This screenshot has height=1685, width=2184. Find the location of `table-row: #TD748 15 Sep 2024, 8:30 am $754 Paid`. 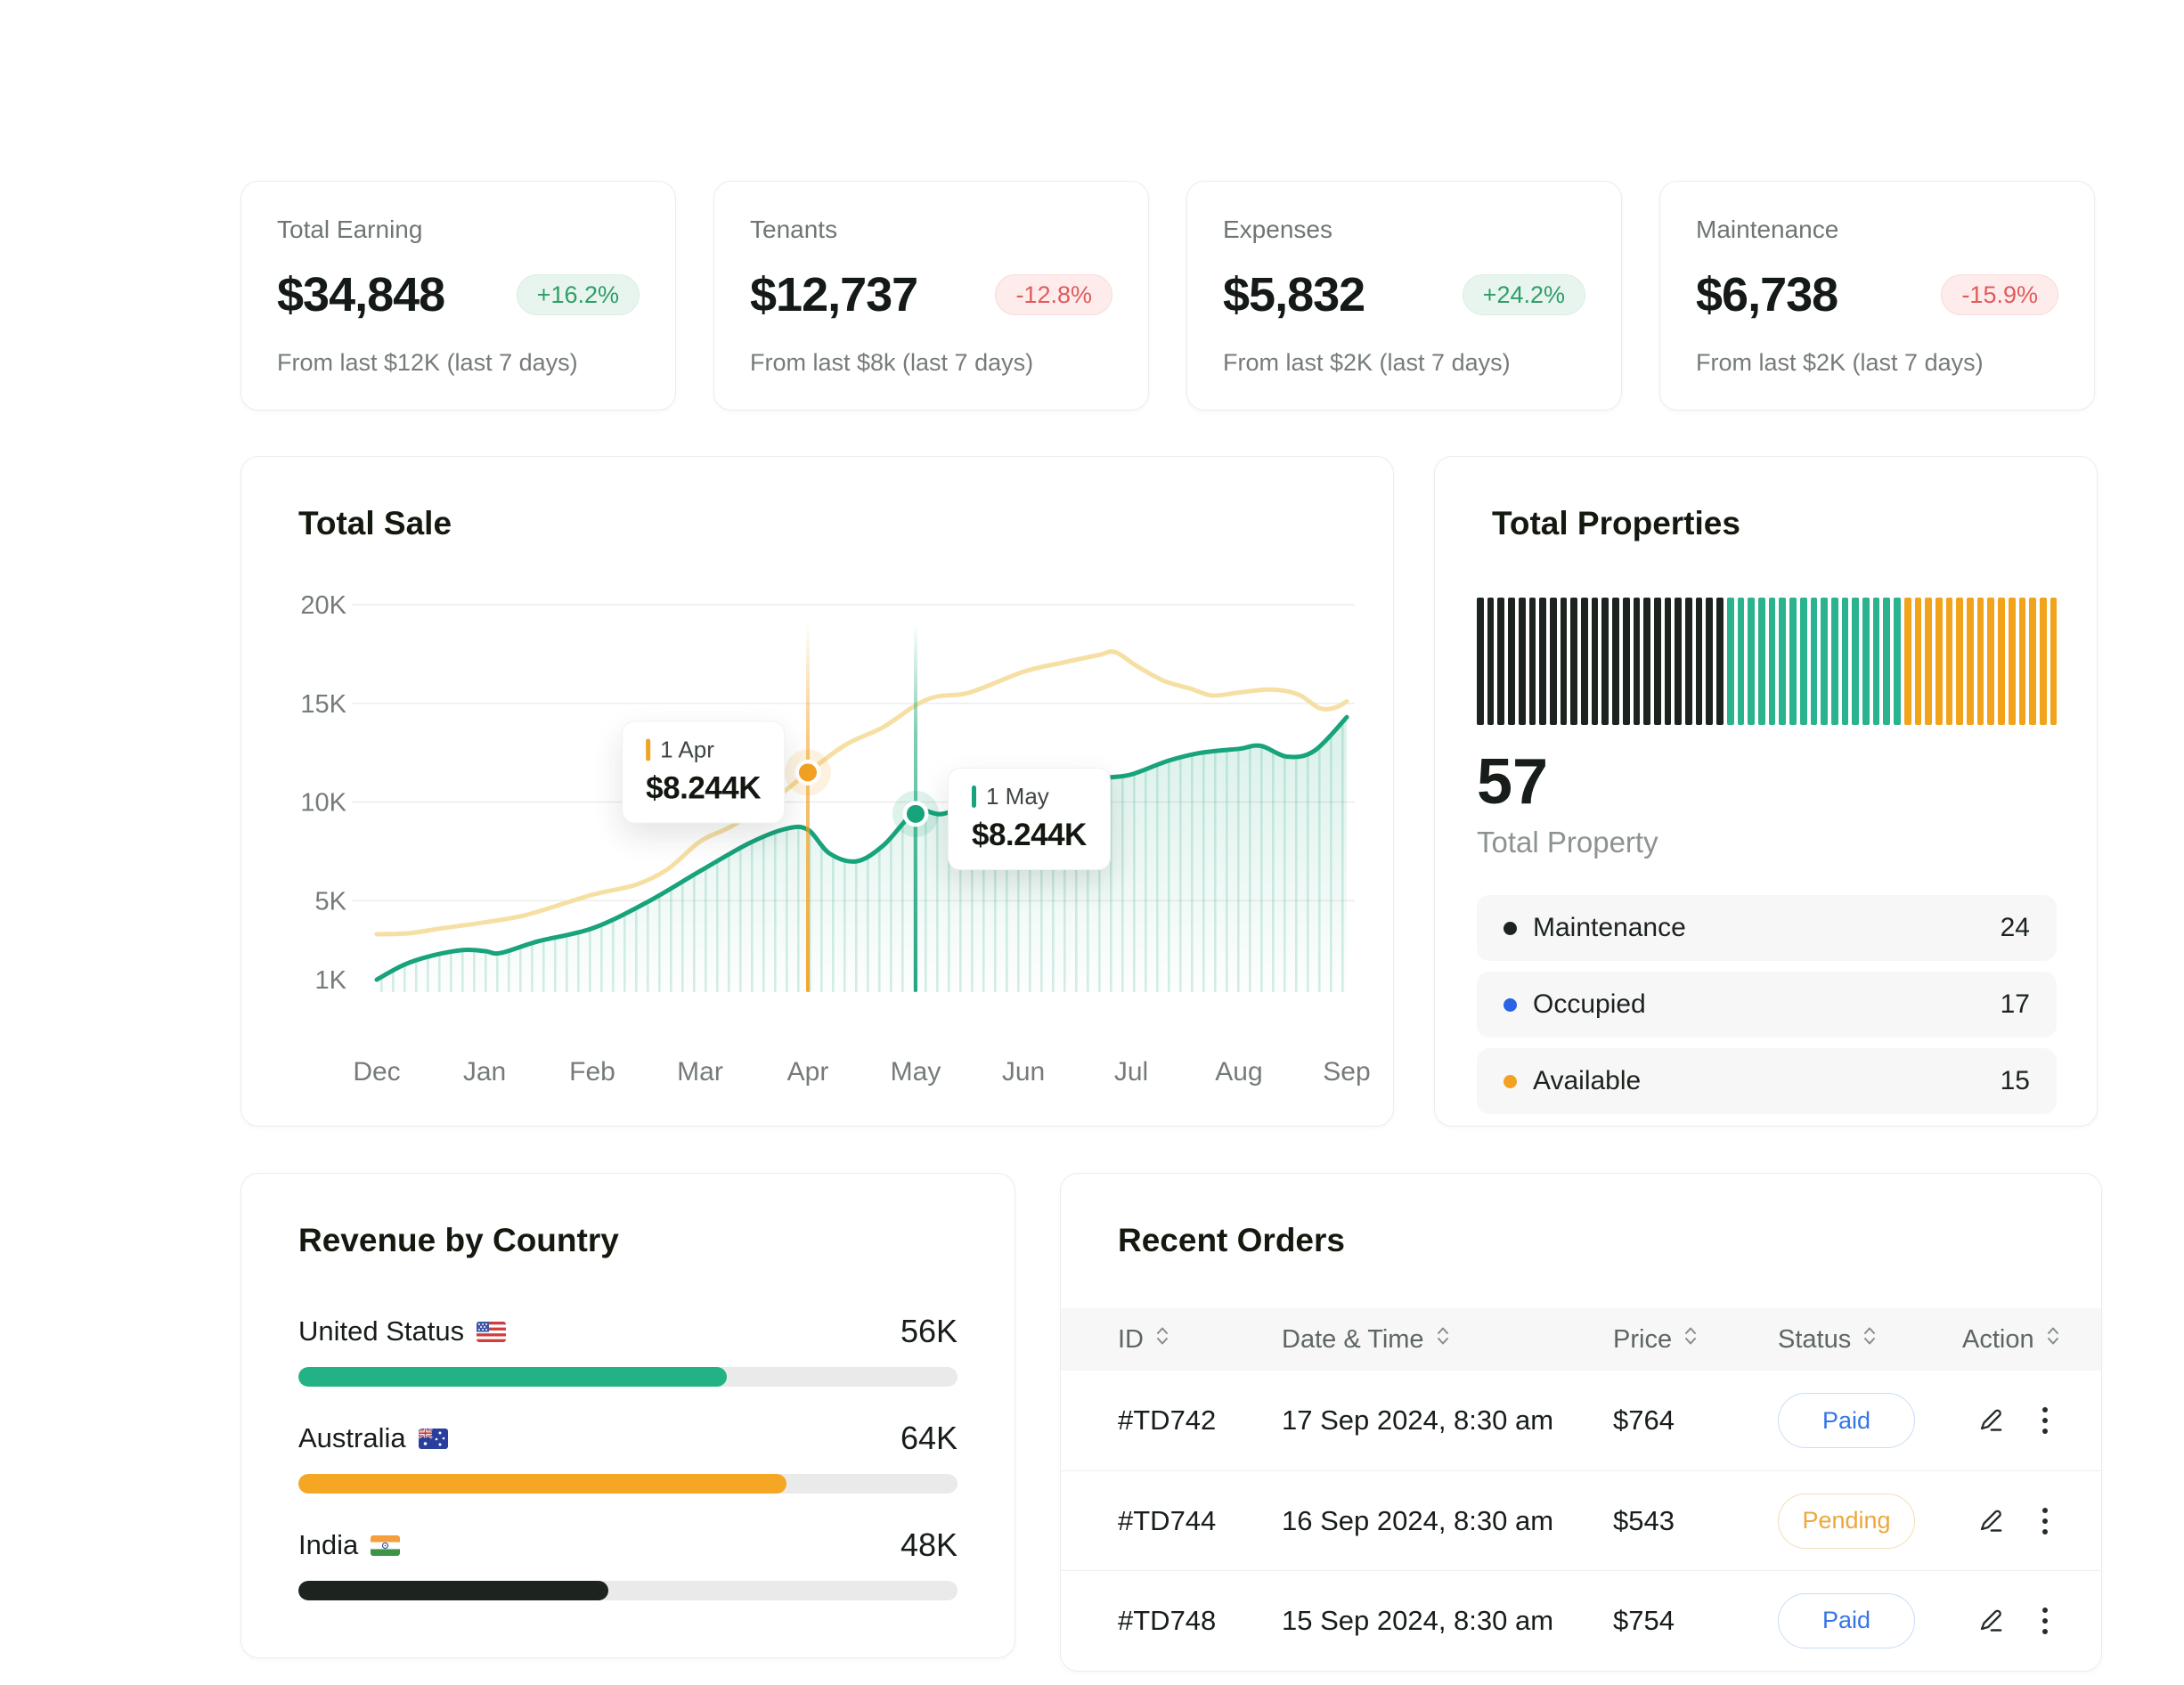

table-row: #TD748 15 Sep 2024, 8:30 am $754 Paid is located at coordinates (1581, 1620).